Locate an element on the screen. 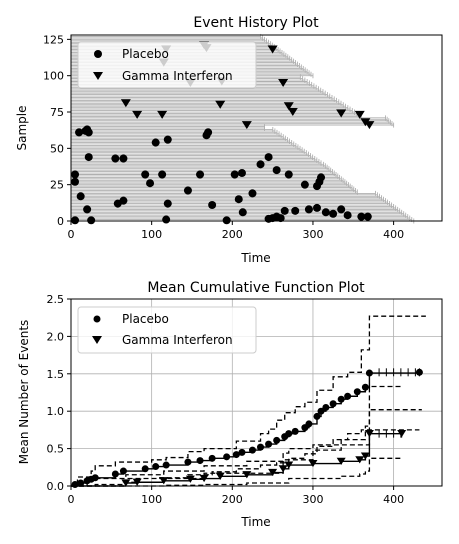 The image size is (459, 544). y-tick-label: 0.5 is located at coordinates (56, 449).